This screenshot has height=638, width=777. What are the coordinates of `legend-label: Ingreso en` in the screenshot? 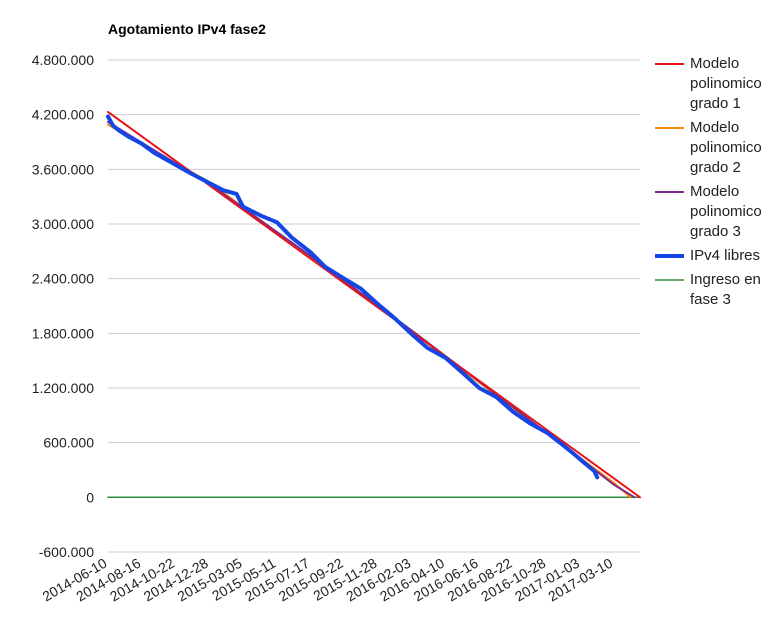 It's located at (725, 279).